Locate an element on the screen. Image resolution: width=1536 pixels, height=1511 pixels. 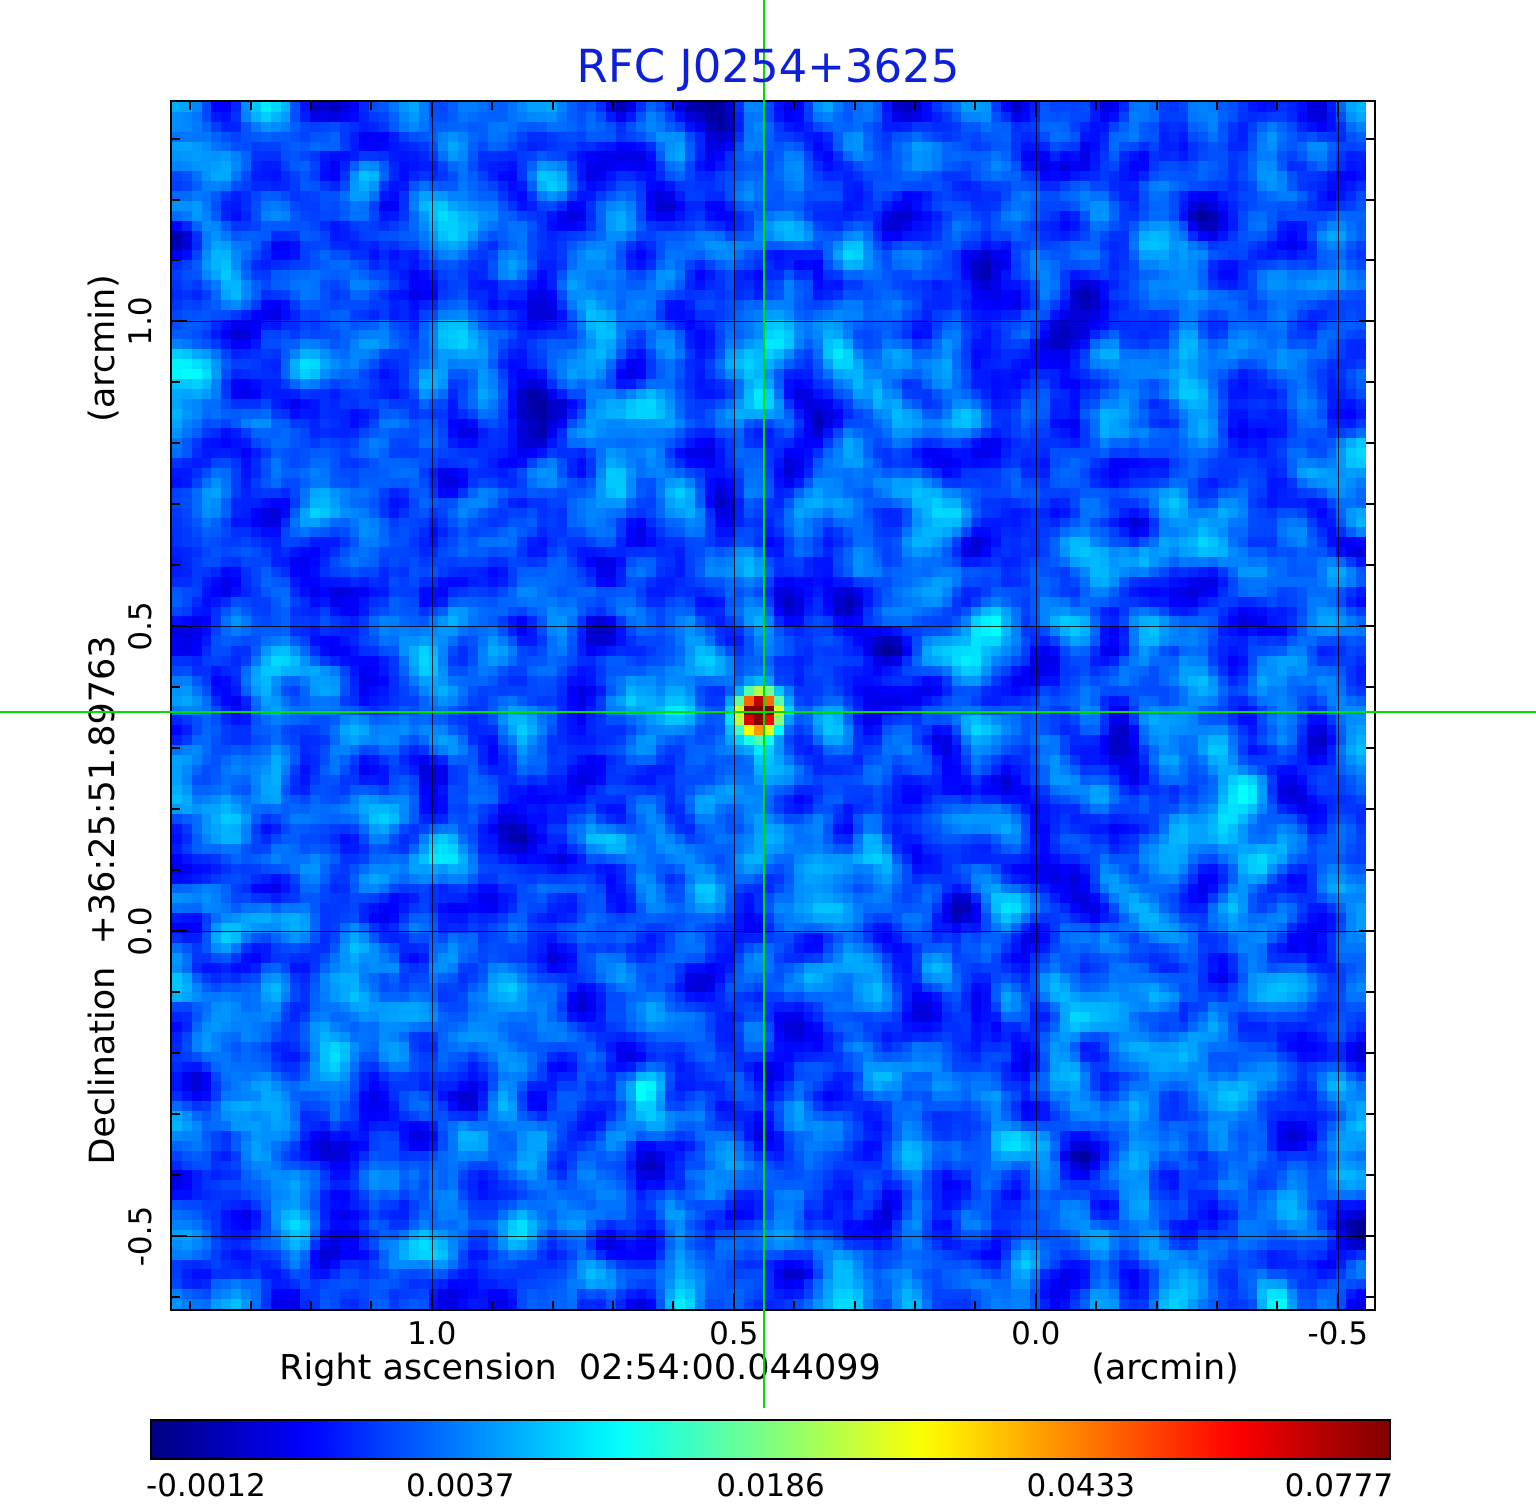
x-tick-label: -0.5 is located at coordinates (1338, 1334).